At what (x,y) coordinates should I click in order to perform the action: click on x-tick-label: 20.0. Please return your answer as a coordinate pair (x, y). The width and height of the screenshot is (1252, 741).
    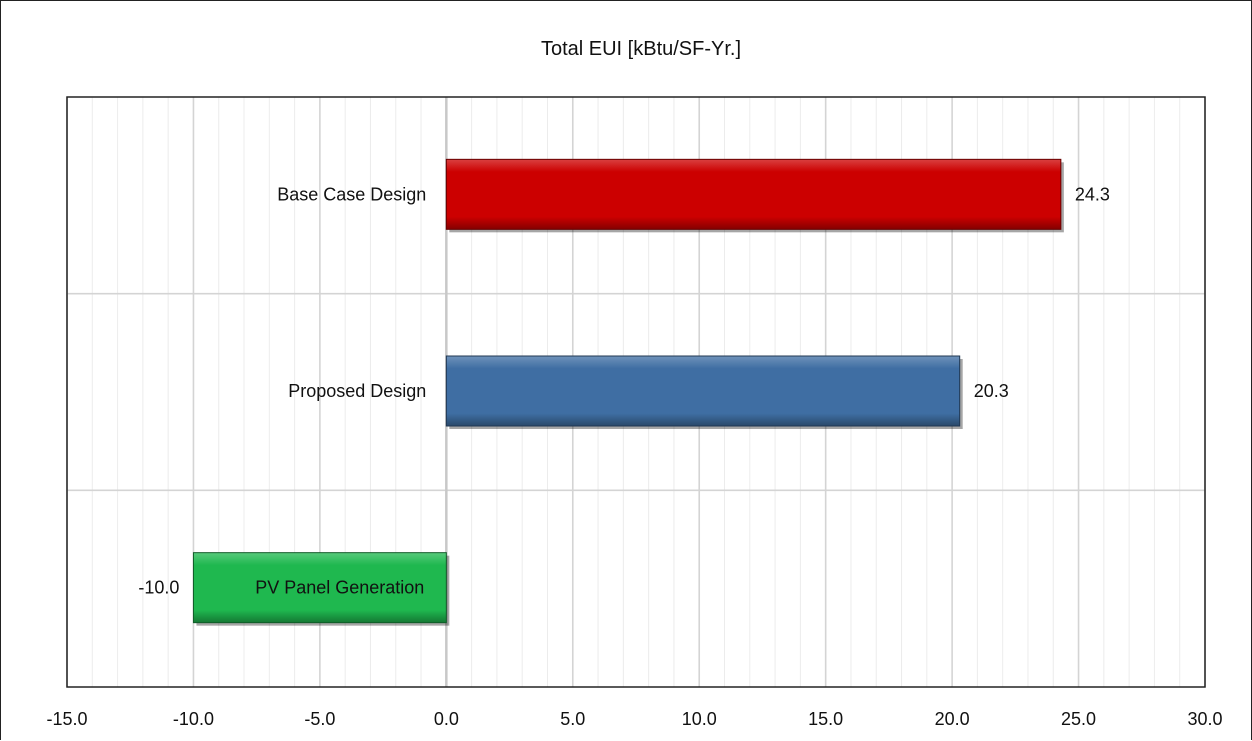
    Looking at the image, I should click on (952, 719).